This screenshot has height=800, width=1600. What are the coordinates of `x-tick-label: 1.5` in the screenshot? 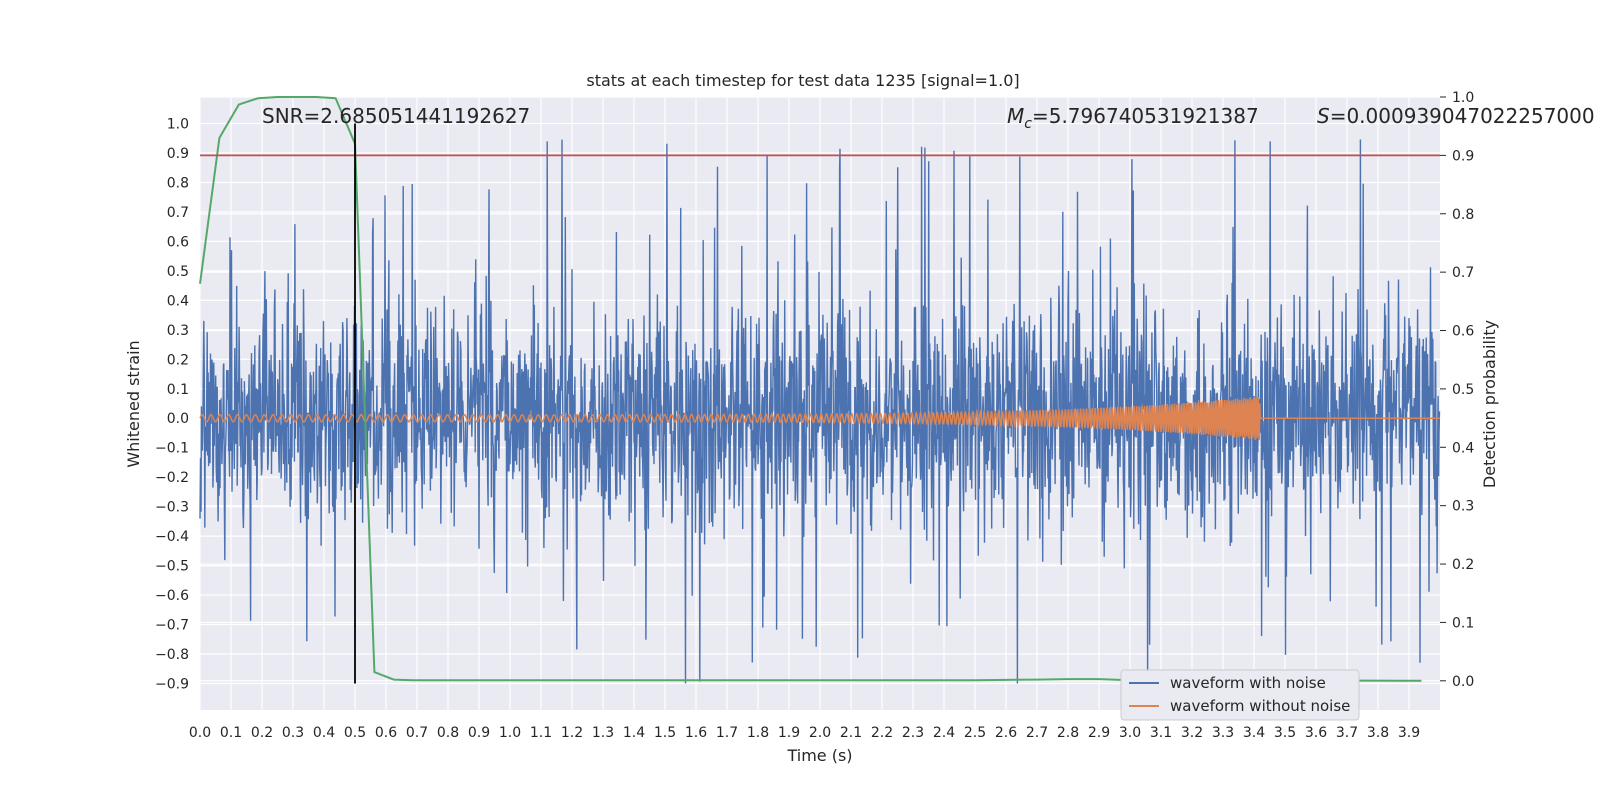 It's located at (665, 733).